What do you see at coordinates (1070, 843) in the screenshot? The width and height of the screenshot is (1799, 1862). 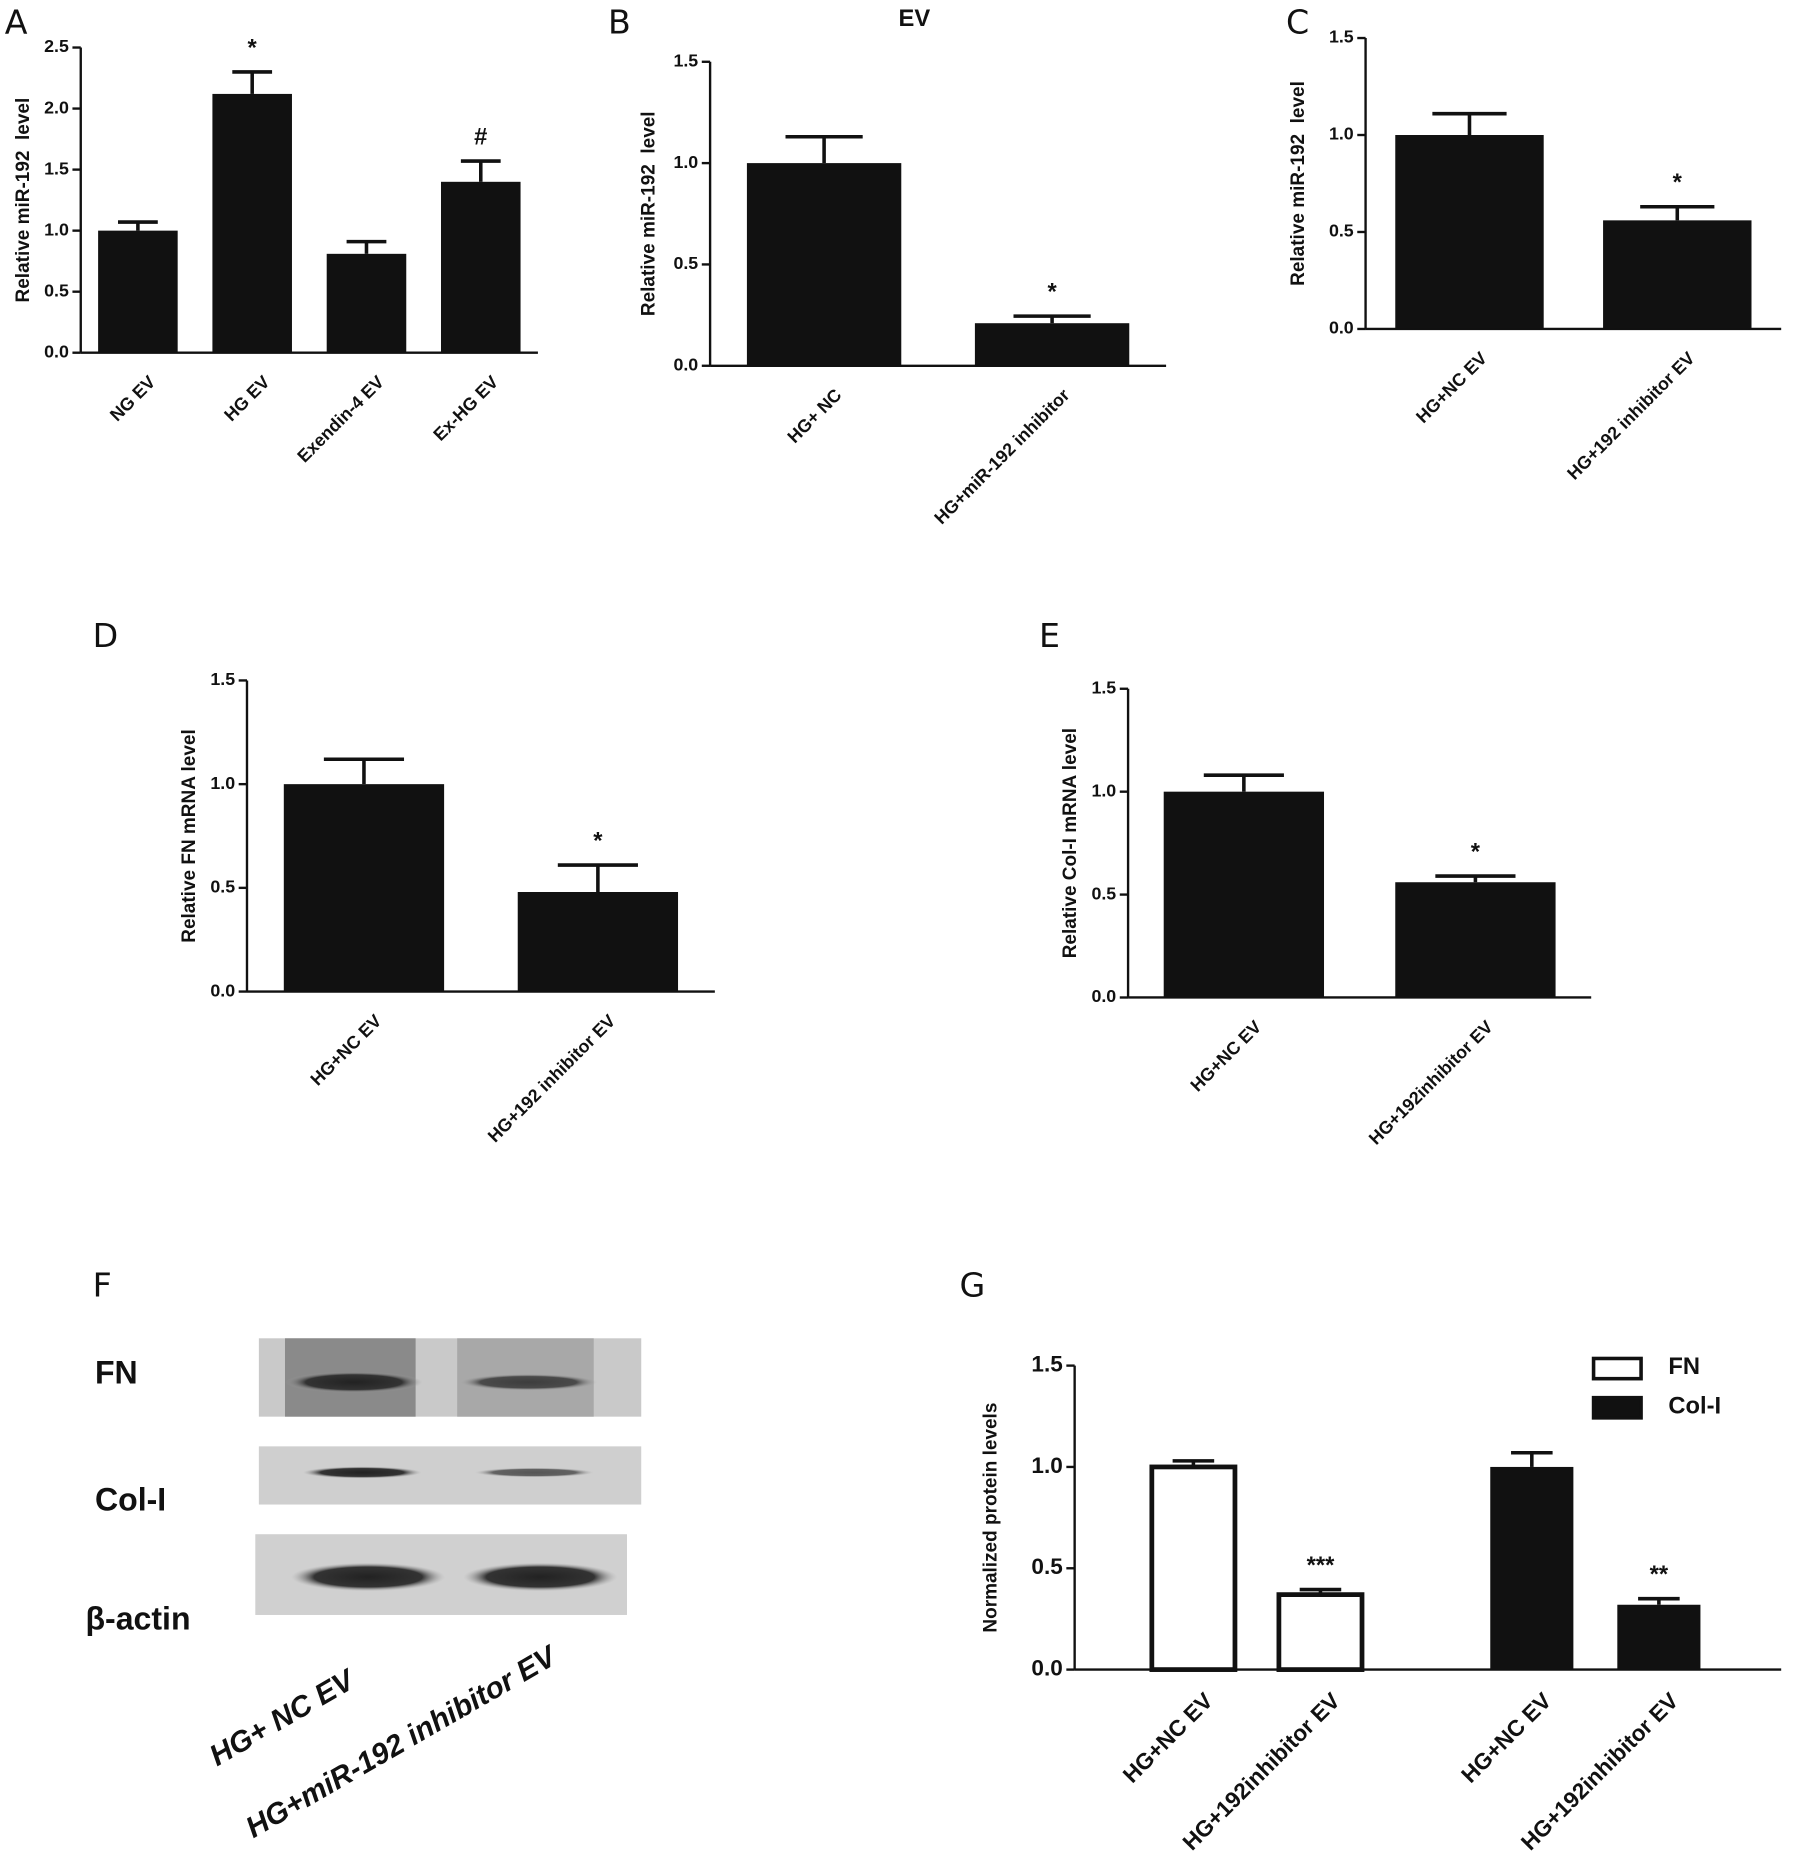 I see `y-axis-label: Relative Col-I mRNA level` at bounding box center [1070, 843].